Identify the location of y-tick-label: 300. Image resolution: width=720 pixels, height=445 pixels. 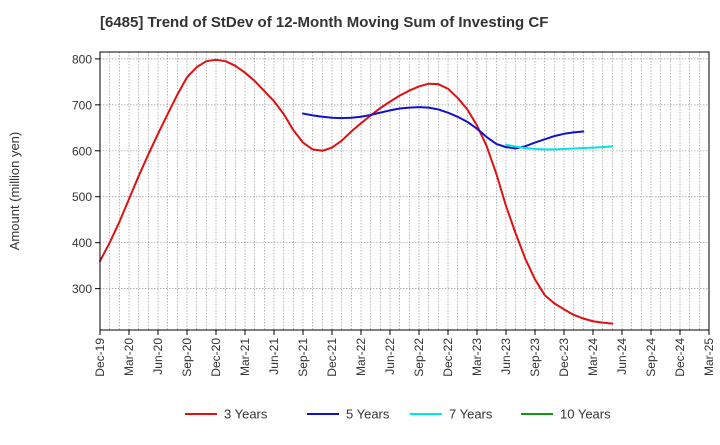
(82, 289).